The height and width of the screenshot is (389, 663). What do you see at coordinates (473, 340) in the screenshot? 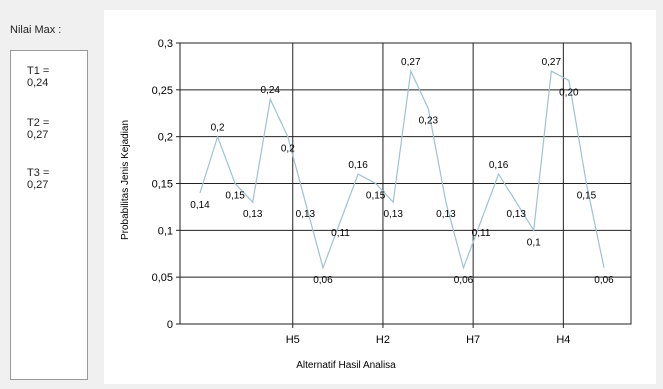
I see `x-tick-label: H7` at bounding box center [473, 340].